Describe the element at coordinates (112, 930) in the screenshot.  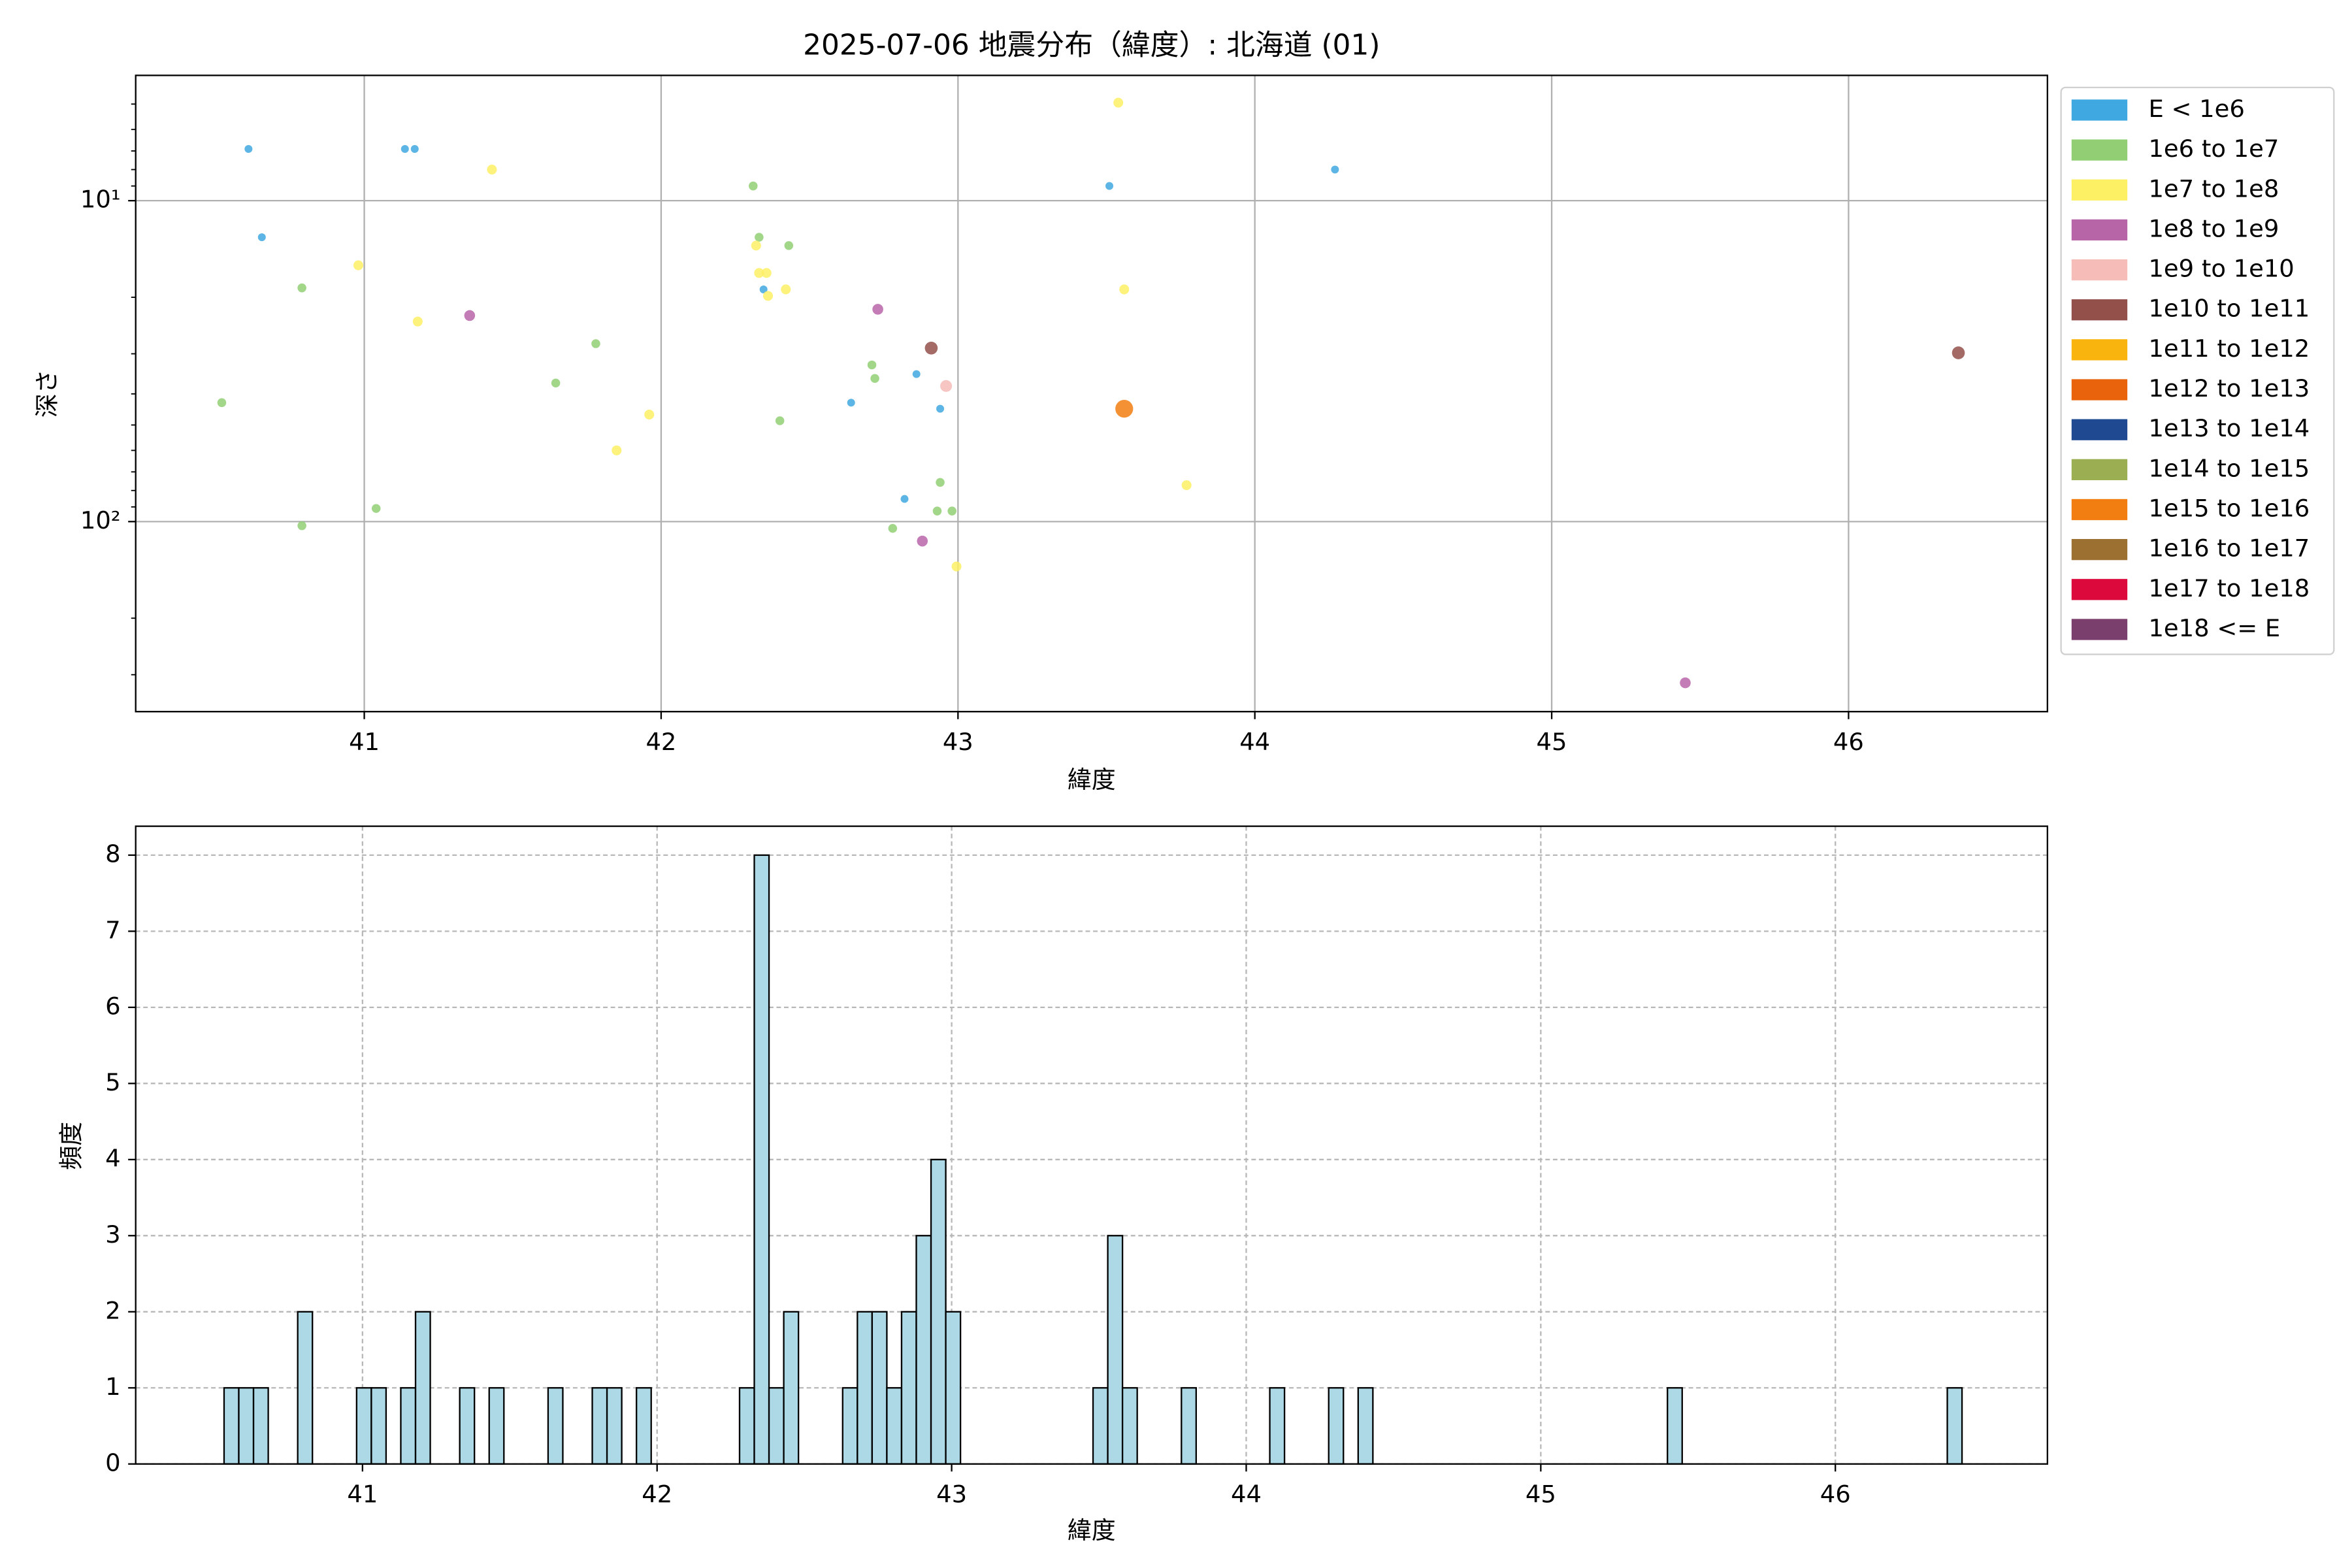
I see `y-tick-label: 7` at that location.